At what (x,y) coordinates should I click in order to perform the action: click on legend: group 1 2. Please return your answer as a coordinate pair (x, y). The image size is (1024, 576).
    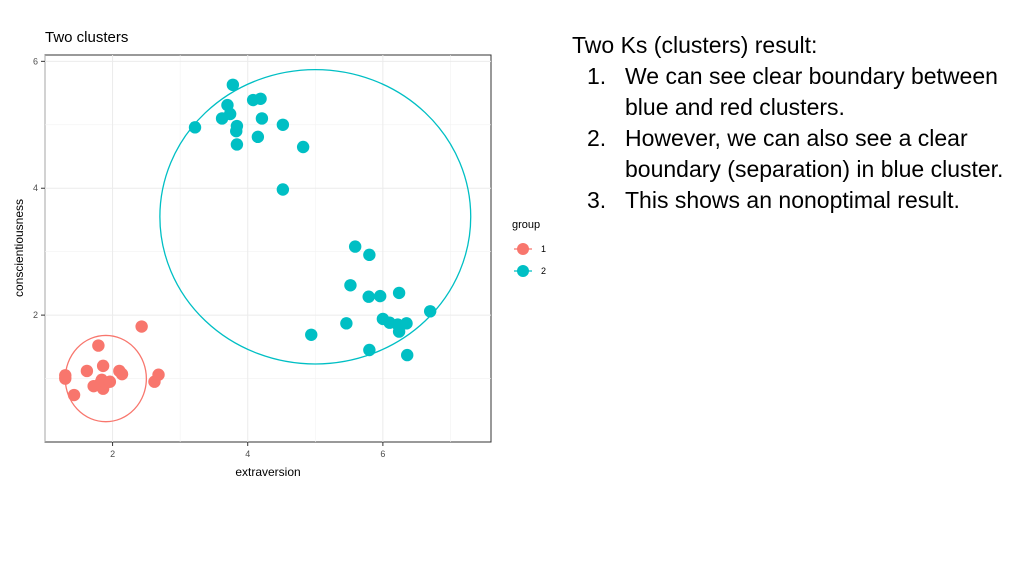
    Looking at the image, I should click on (529, 248).